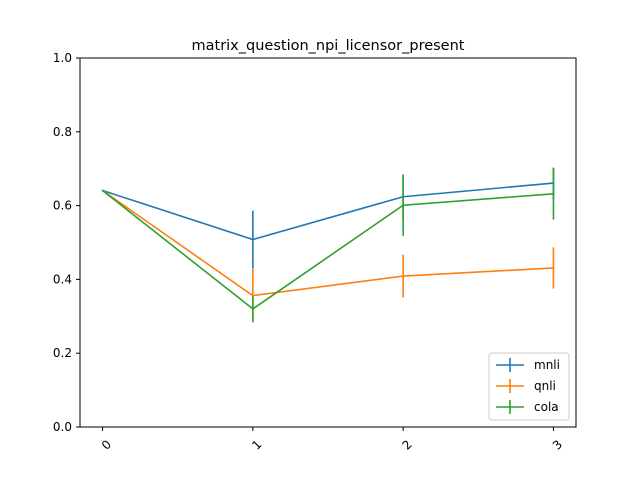 Image resolution: width=640 pixels, height=480 pixels. What do you see at coordinates (62, 353) in the screenshot?
I see `y-tick-label: 0.2` at bounding box center [62, 353].